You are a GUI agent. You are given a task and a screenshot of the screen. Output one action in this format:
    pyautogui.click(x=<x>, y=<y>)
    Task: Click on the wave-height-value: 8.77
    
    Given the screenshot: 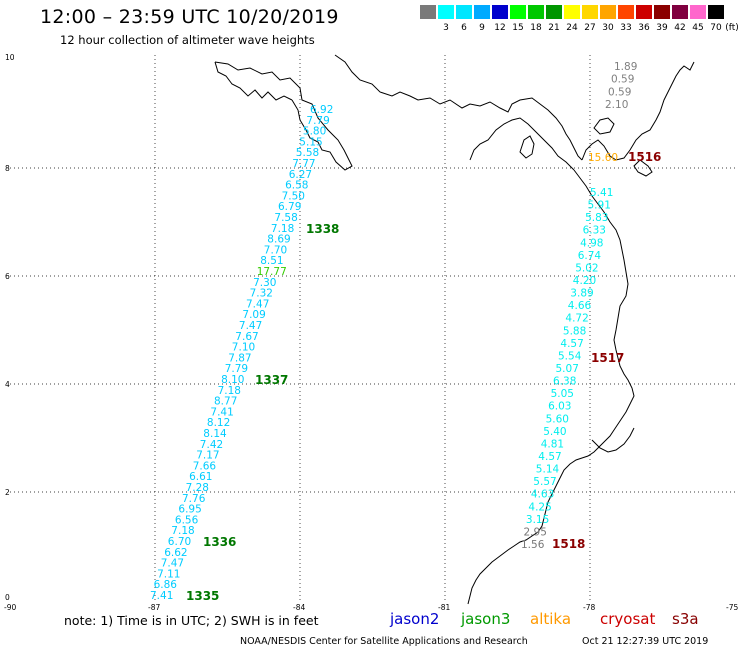 What is the action you would take?
    pyautogui.click(x=225, y=402)
    